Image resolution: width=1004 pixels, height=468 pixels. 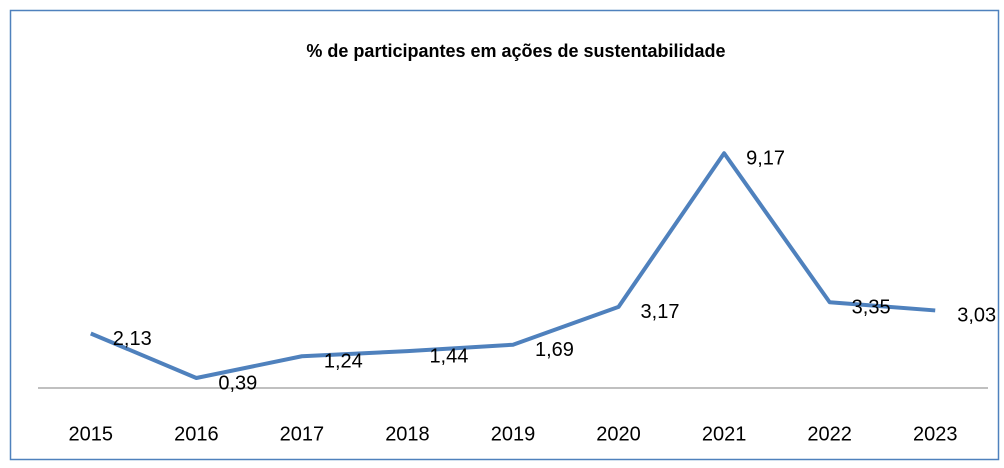 What do you see at coordinates (765, 159) in the screenshot?
I see `data-label: 9,17` at bounding box center [765, 159].